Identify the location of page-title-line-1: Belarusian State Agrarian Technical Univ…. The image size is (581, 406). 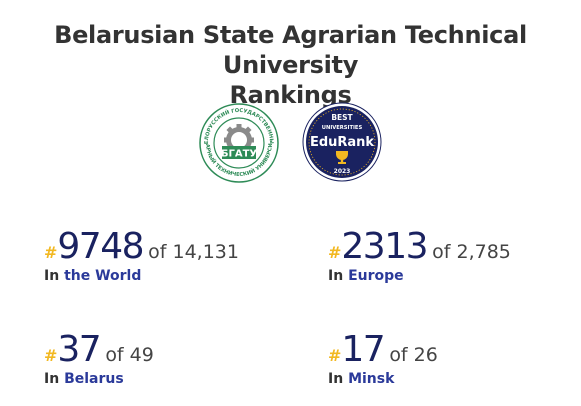
(290, 50).